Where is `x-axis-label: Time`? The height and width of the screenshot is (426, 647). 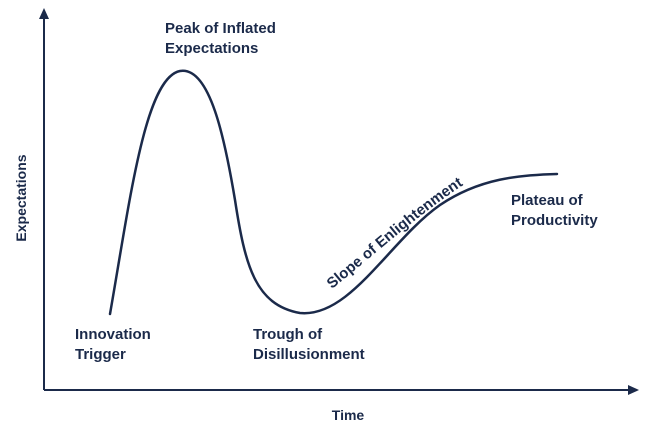
x-axis-label: Time is located at coordinates (348, 415).